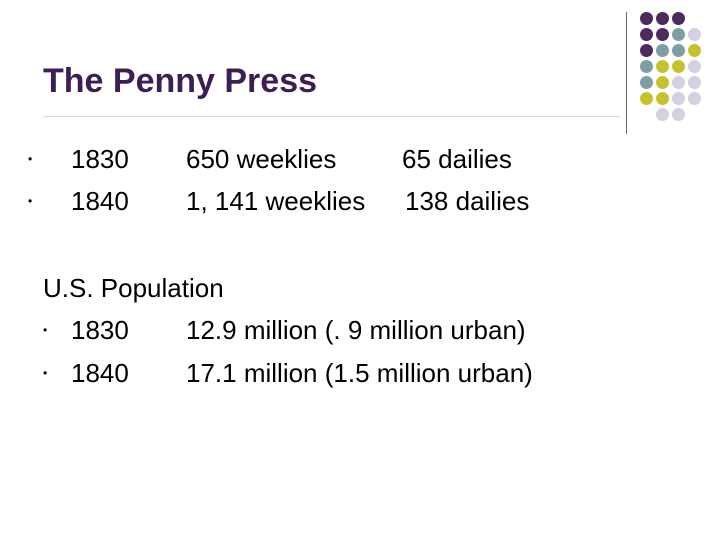 Image resolution: width=720 pixels, height=540 pixels. Describe the element at coordinates (276, 201) in the screenshot. I see `weeklies-count: 1, 141 weeklies` at that location.